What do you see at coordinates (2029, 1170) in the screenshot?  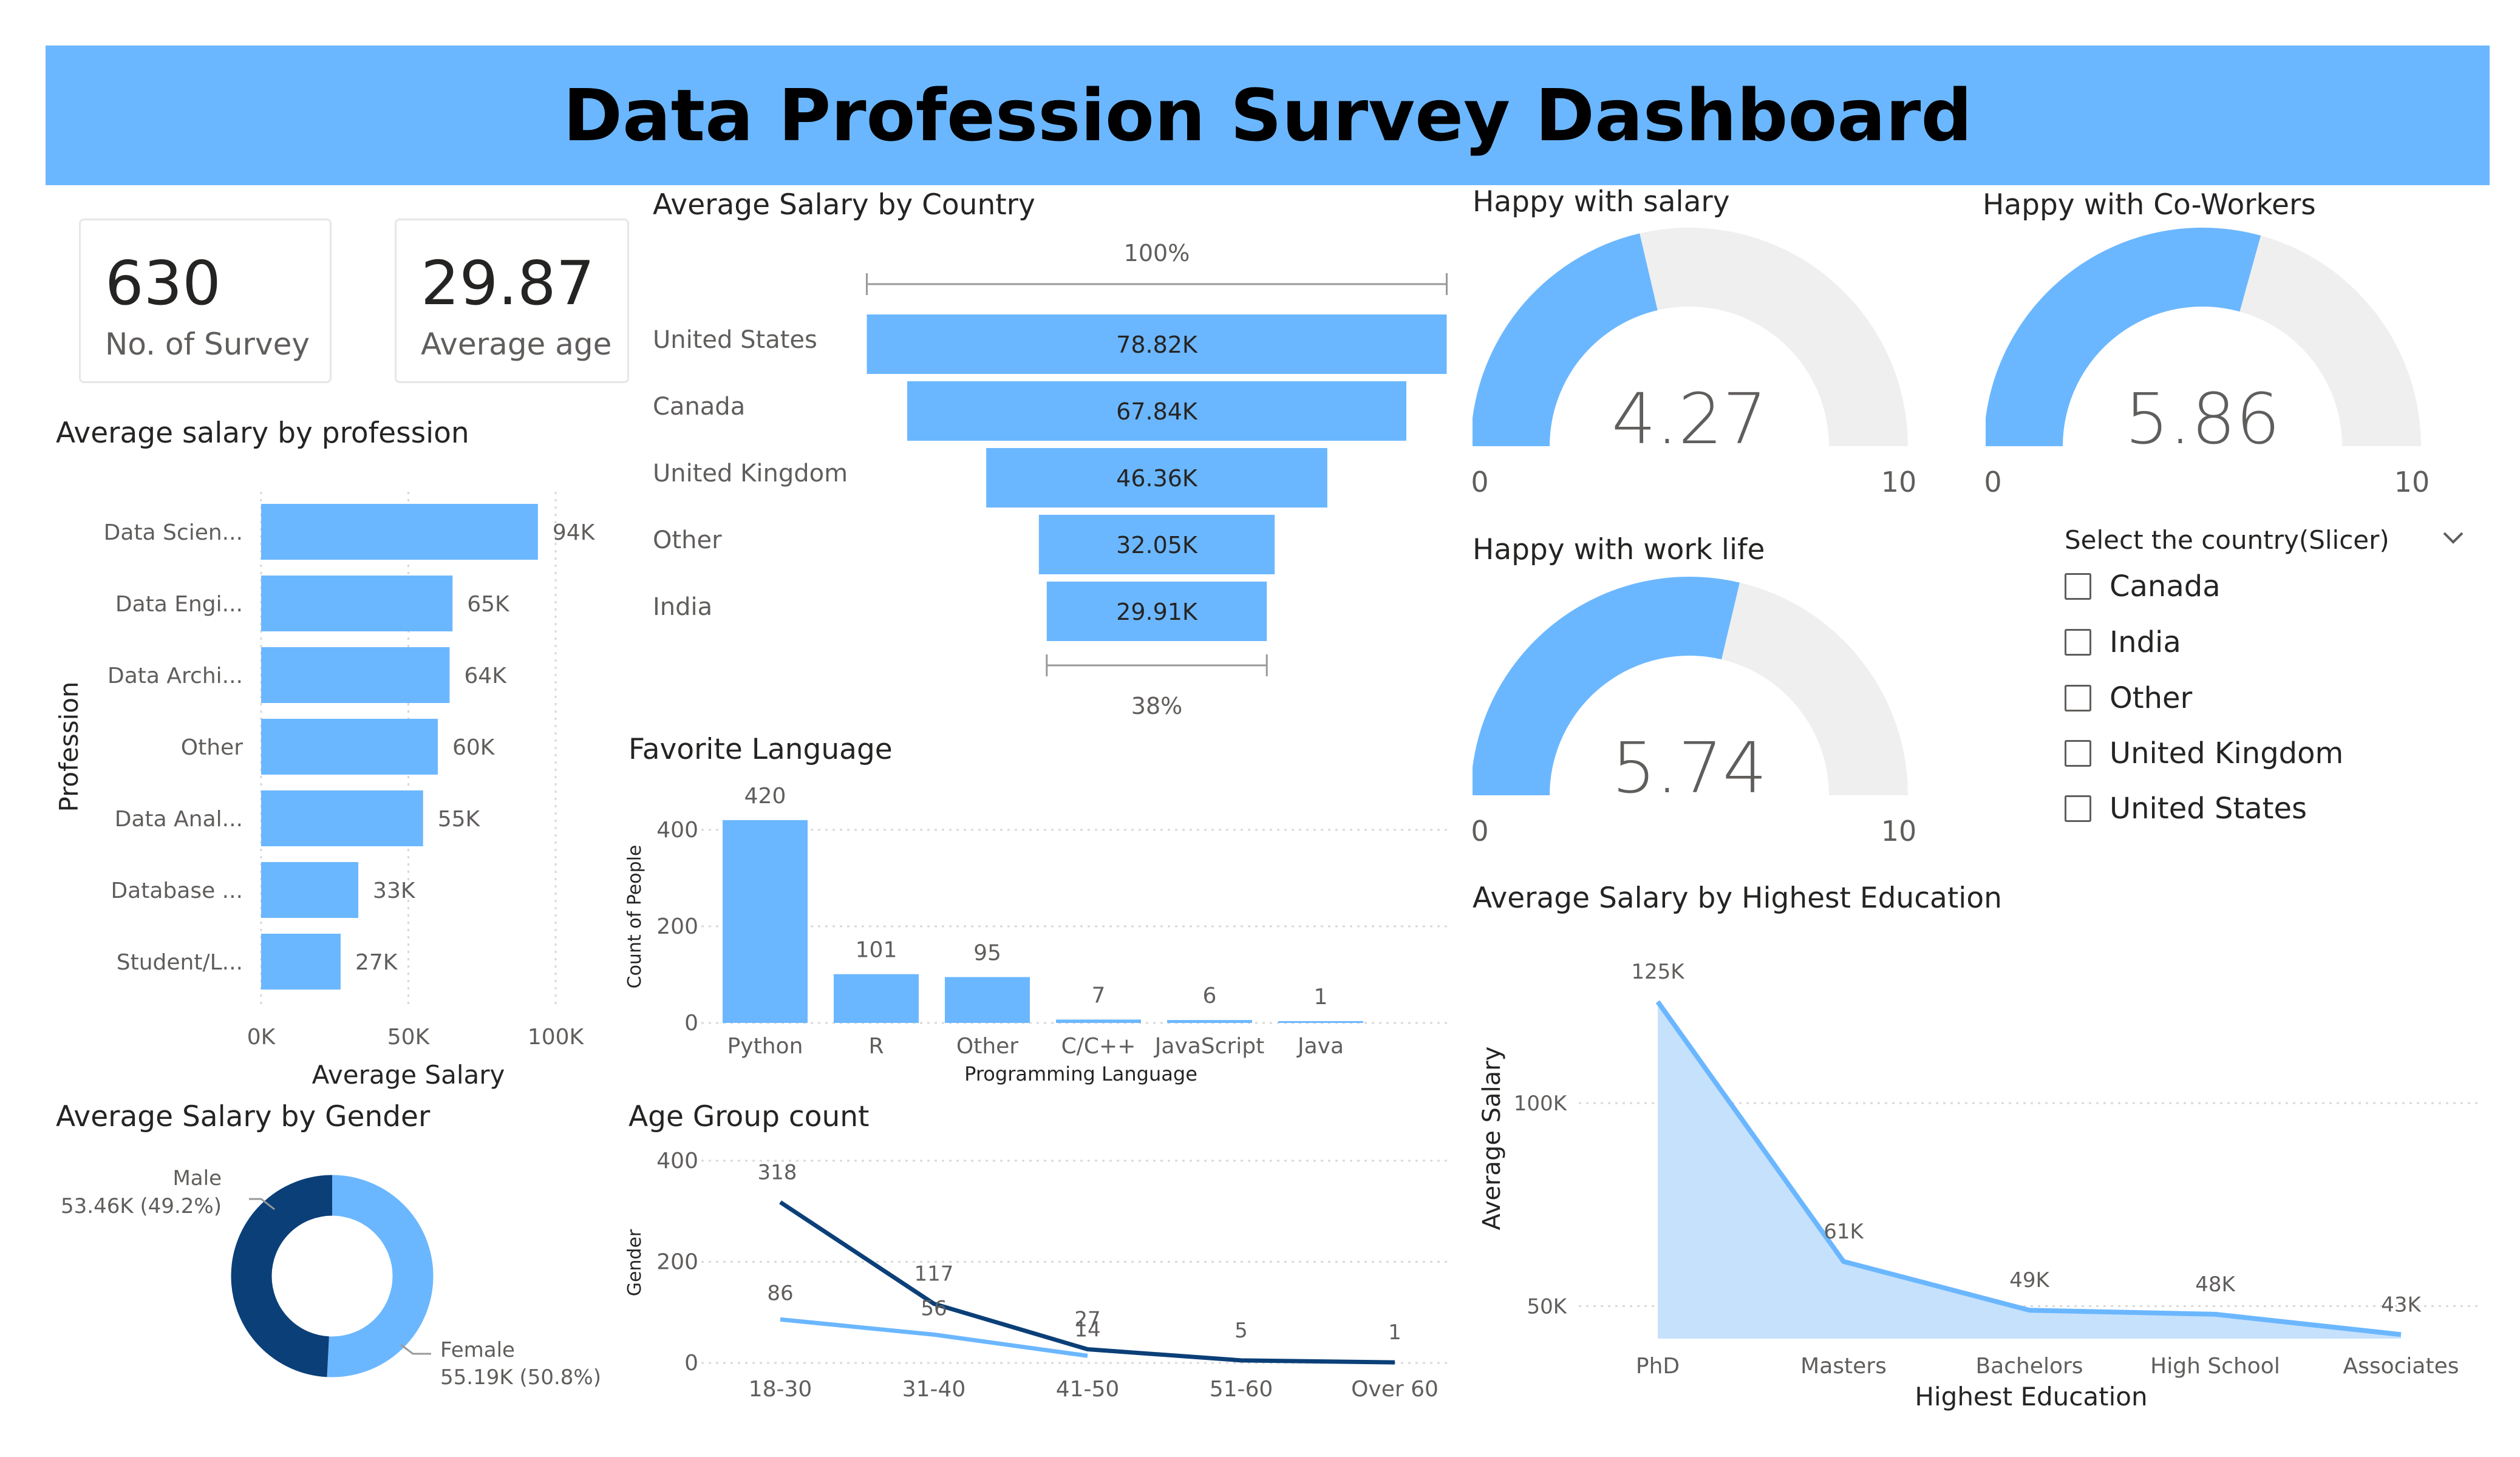 I see `area-fill` at bounding box center [2029, 1170].